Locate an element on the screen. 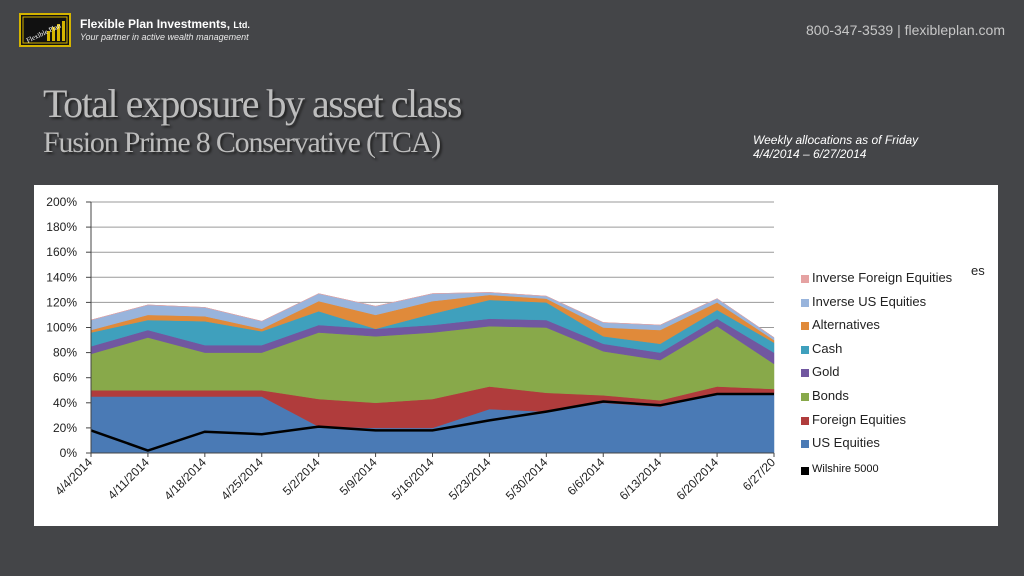  legend-label: Wilshire 5000 is located at coordinates (845, 468).